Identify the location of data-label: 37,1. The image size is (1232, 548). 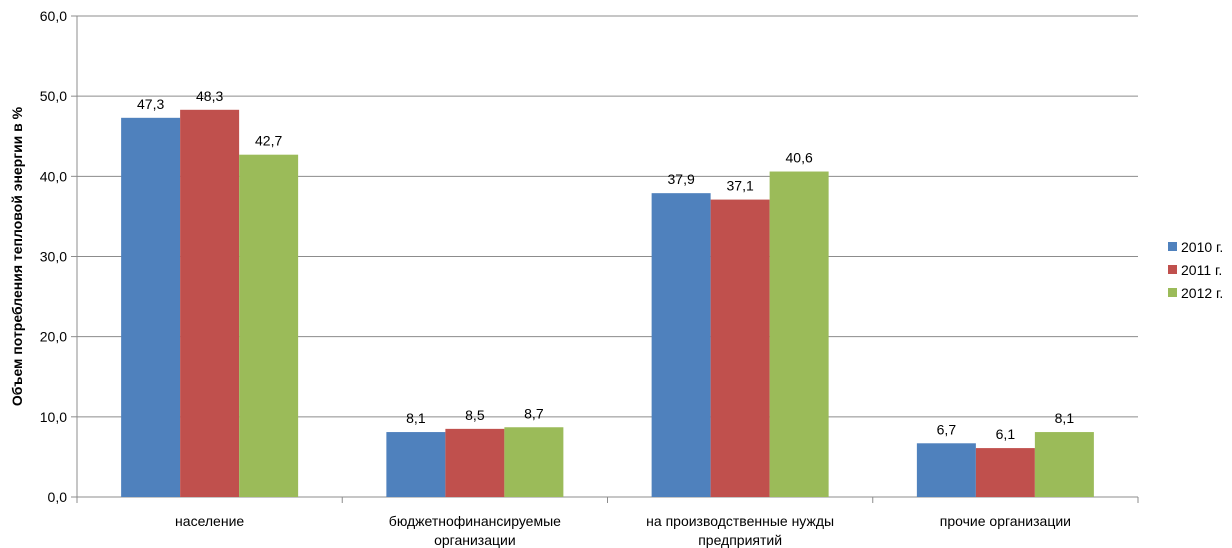
(740, 186).